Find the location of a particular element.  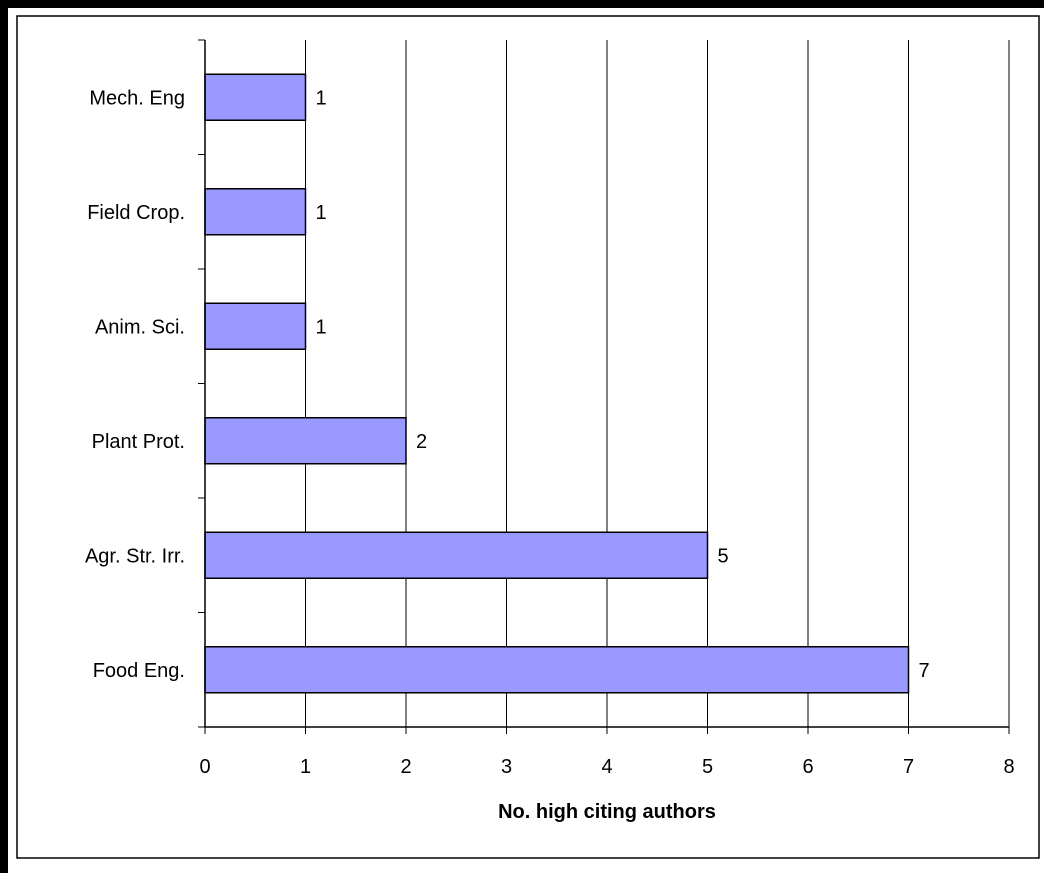

x-tick-label: 7 is located at coordinates (908, 767).